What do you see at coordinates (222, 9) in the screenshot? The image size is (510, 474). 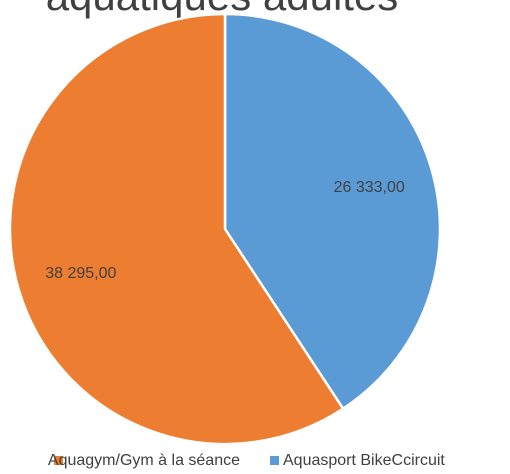 I see `chart-title: aquatiques adultes` at bounding box center [222, 9].